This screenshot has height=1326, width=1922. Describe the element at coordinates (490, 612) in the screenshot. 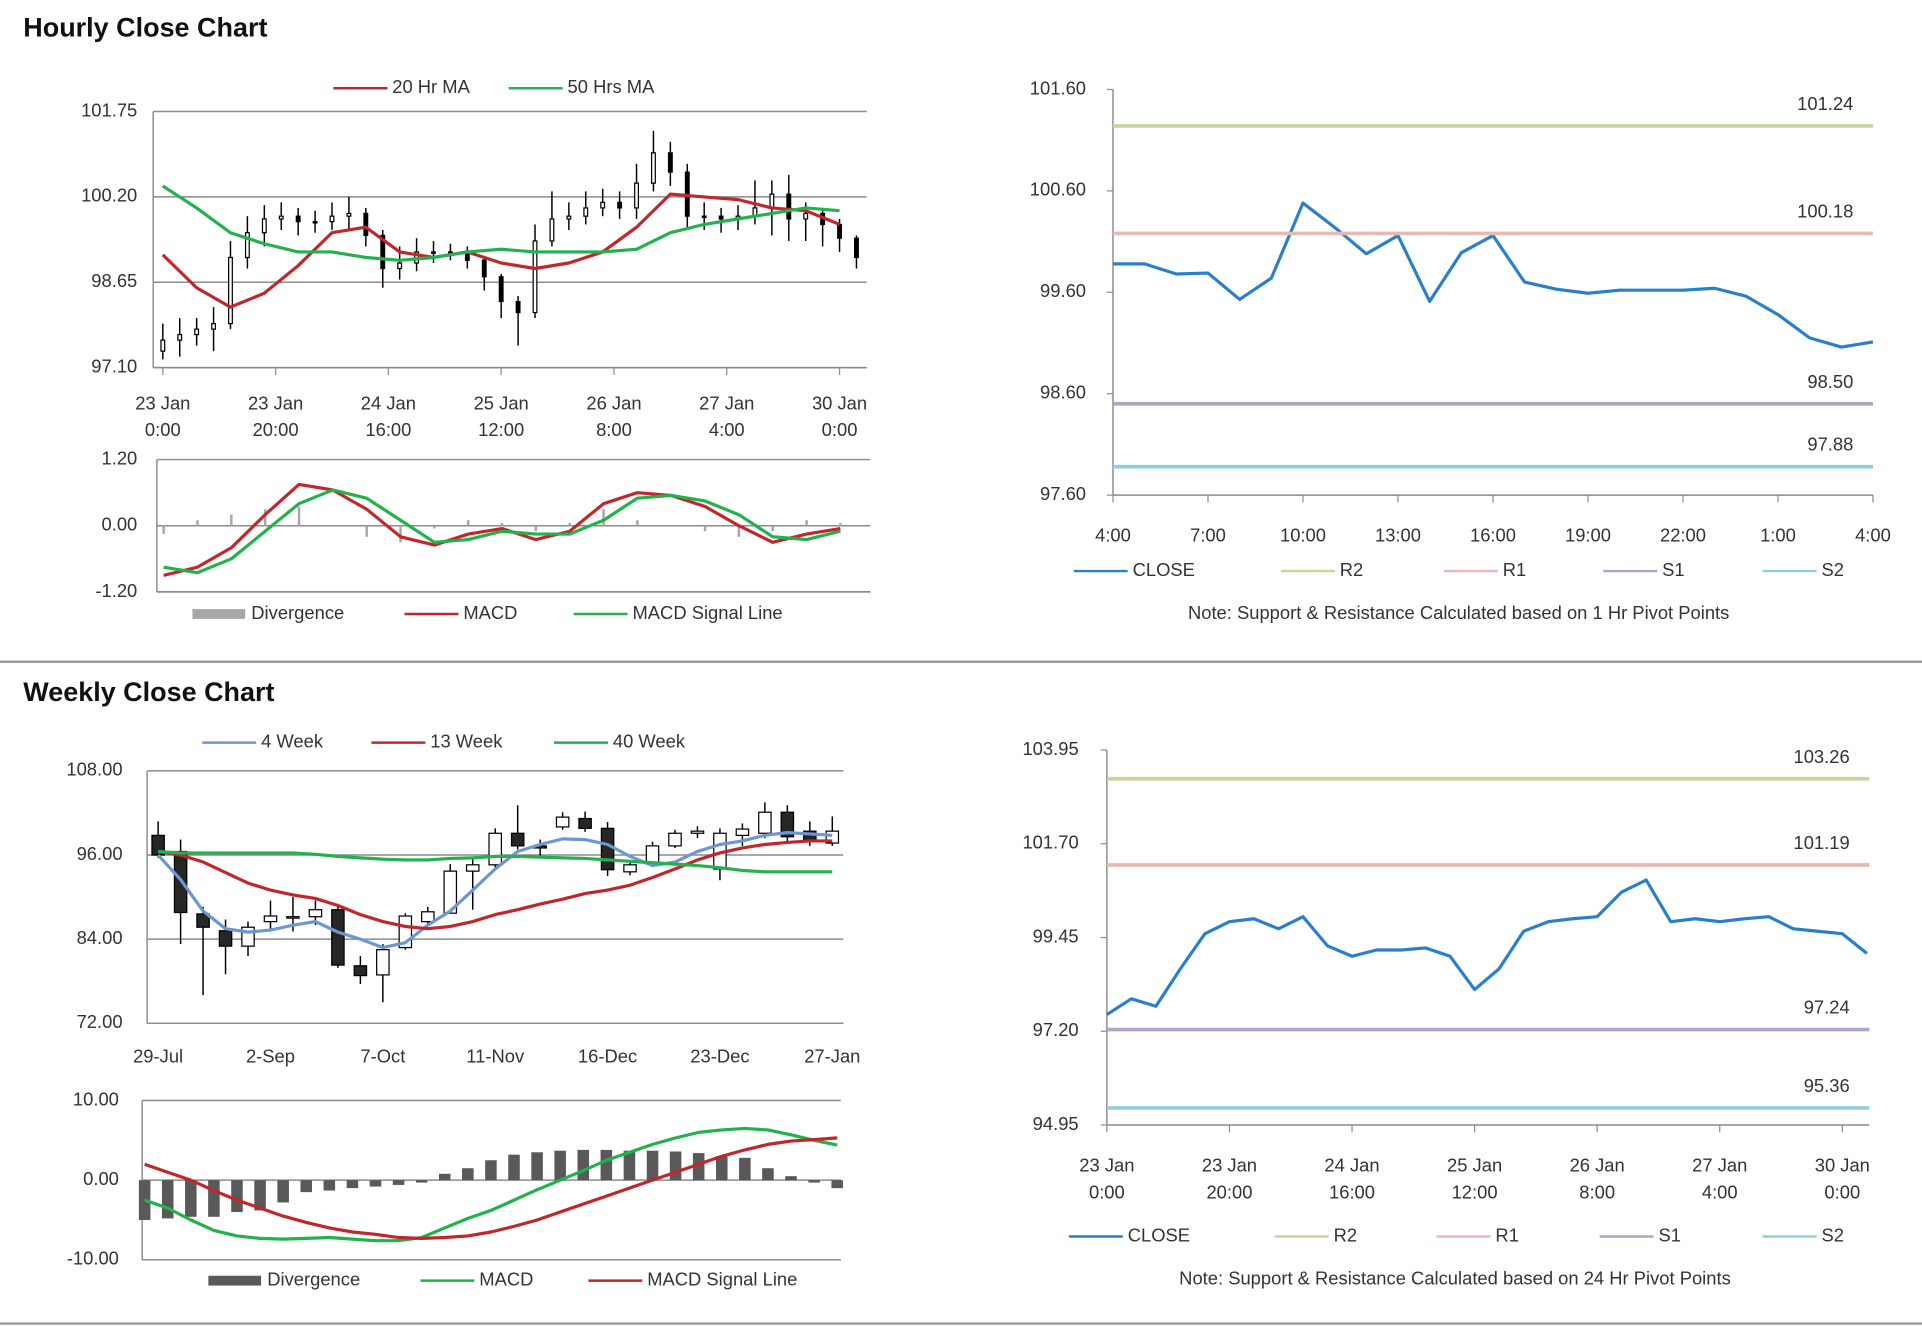

I see `legend-label: MACD` at that location.